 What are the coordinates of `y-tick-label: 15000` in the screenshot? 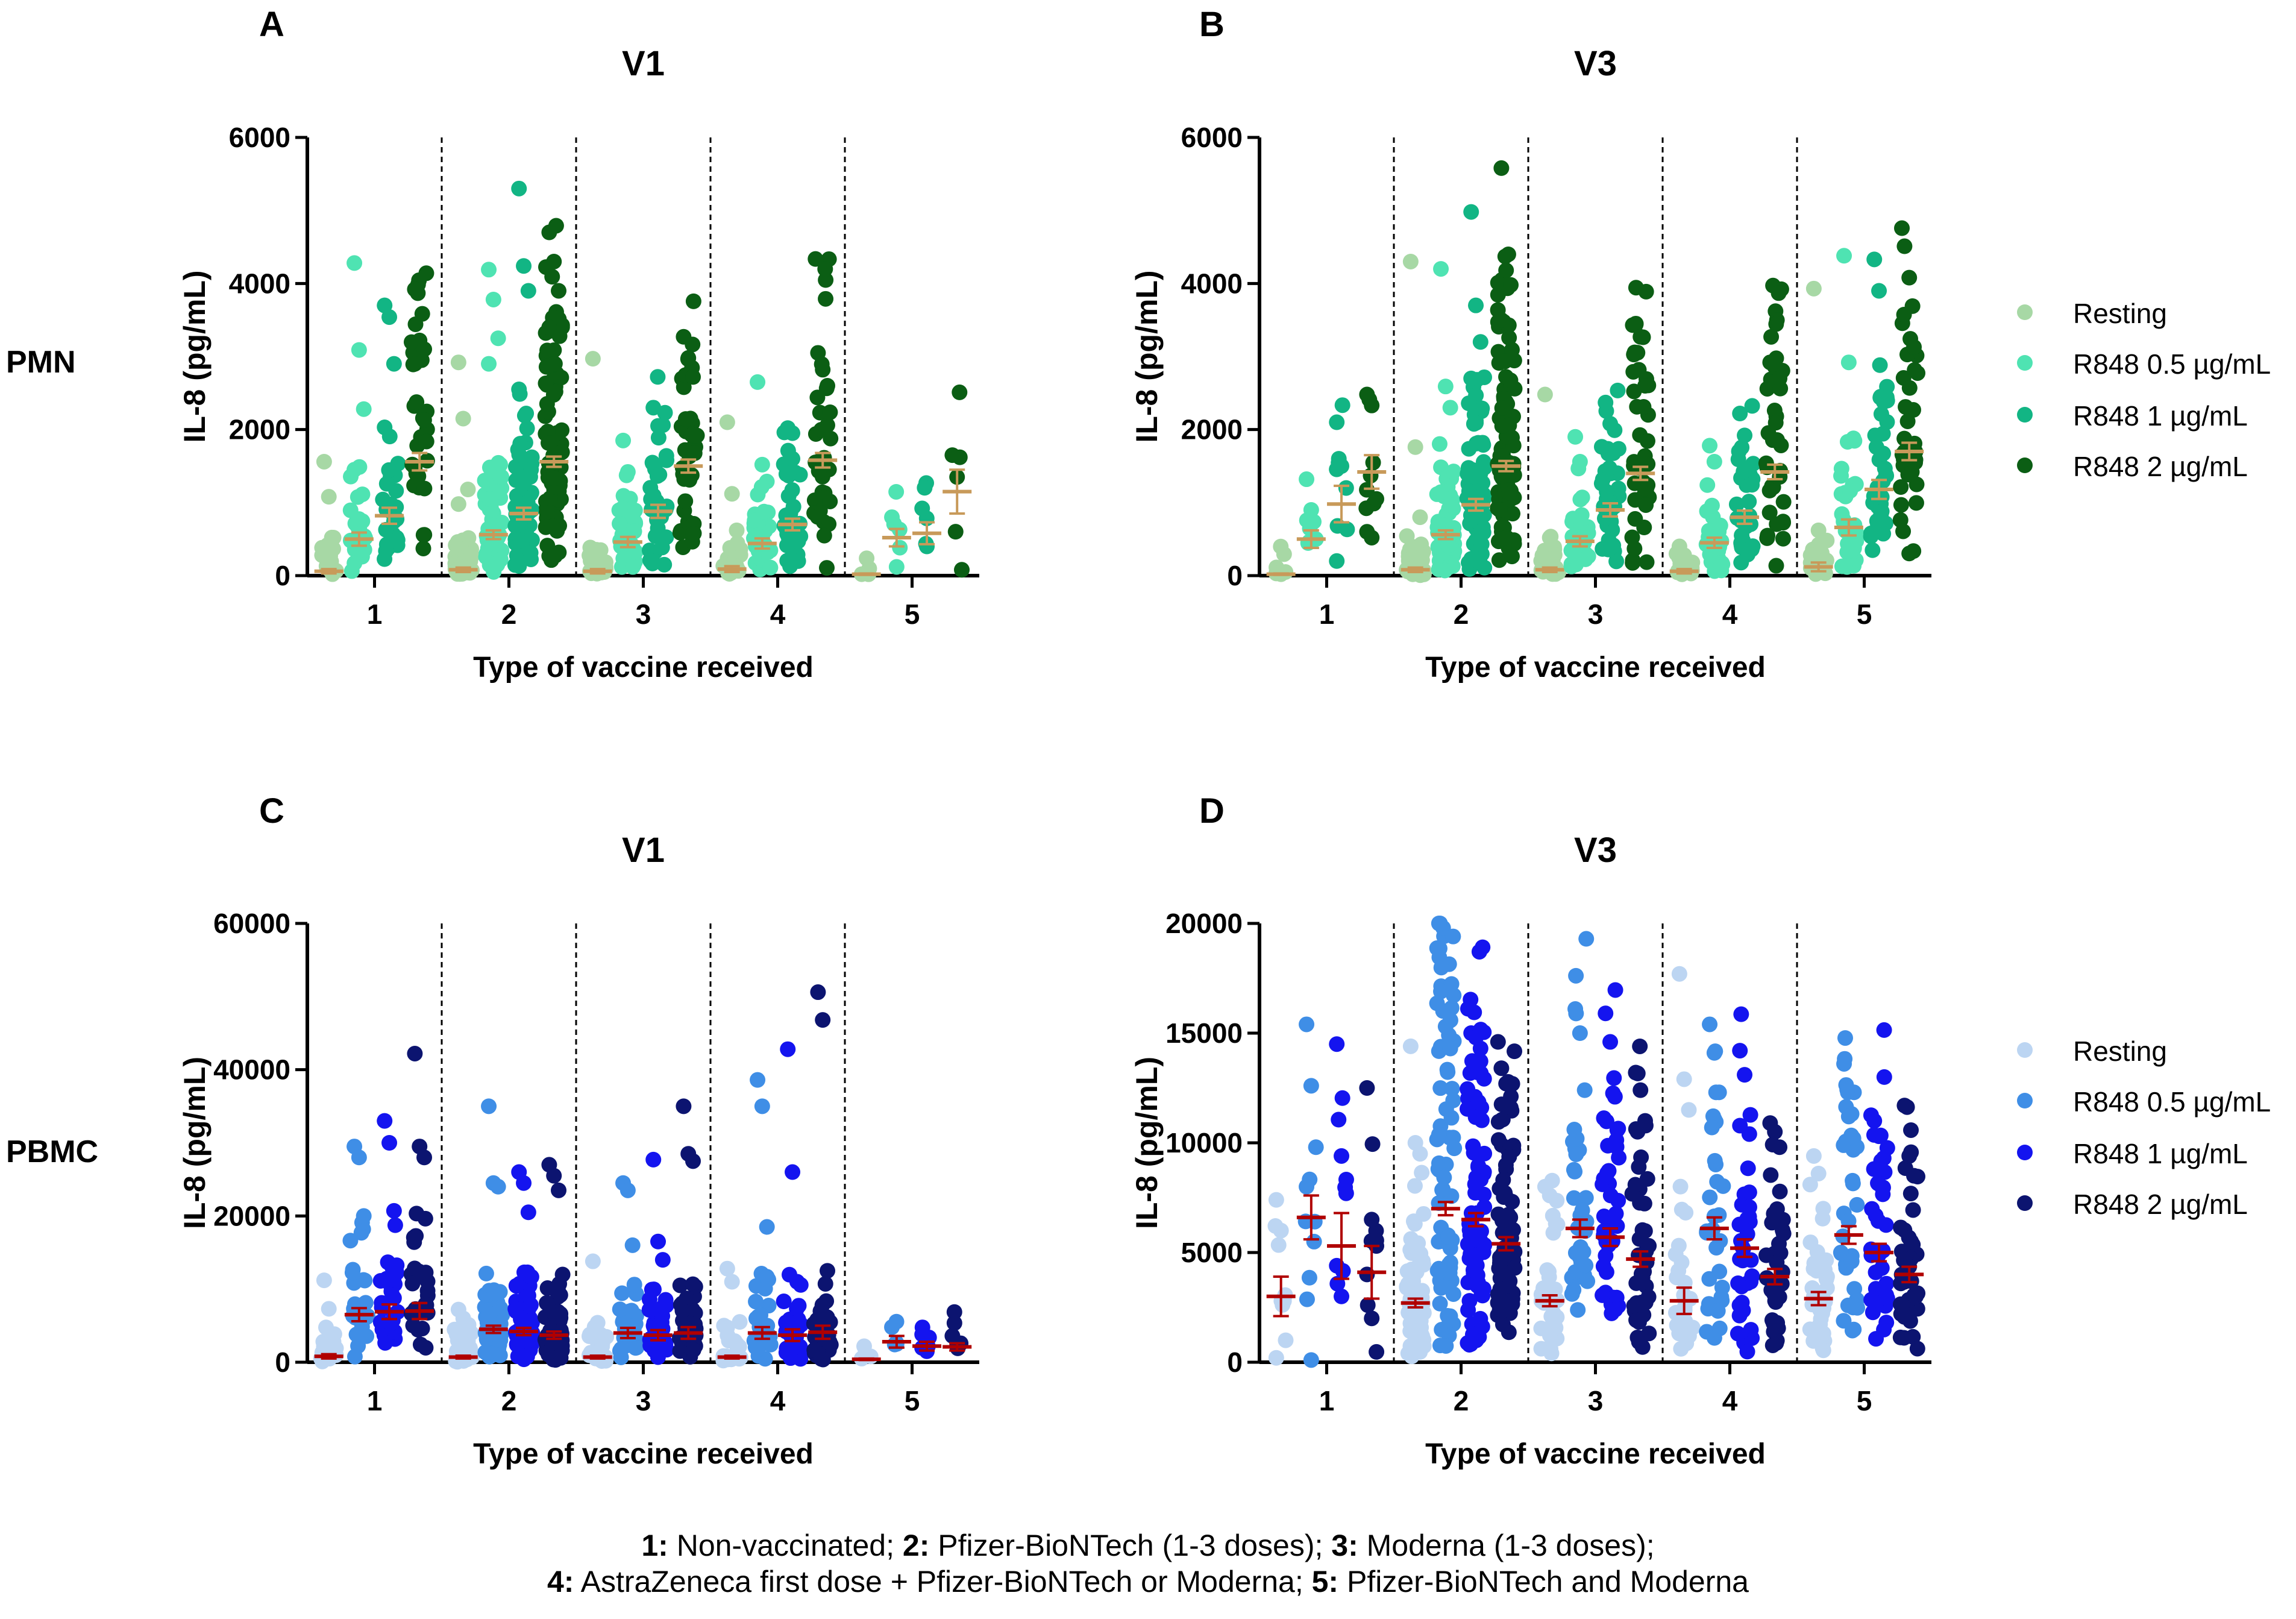 It's located at (1204, 1033).